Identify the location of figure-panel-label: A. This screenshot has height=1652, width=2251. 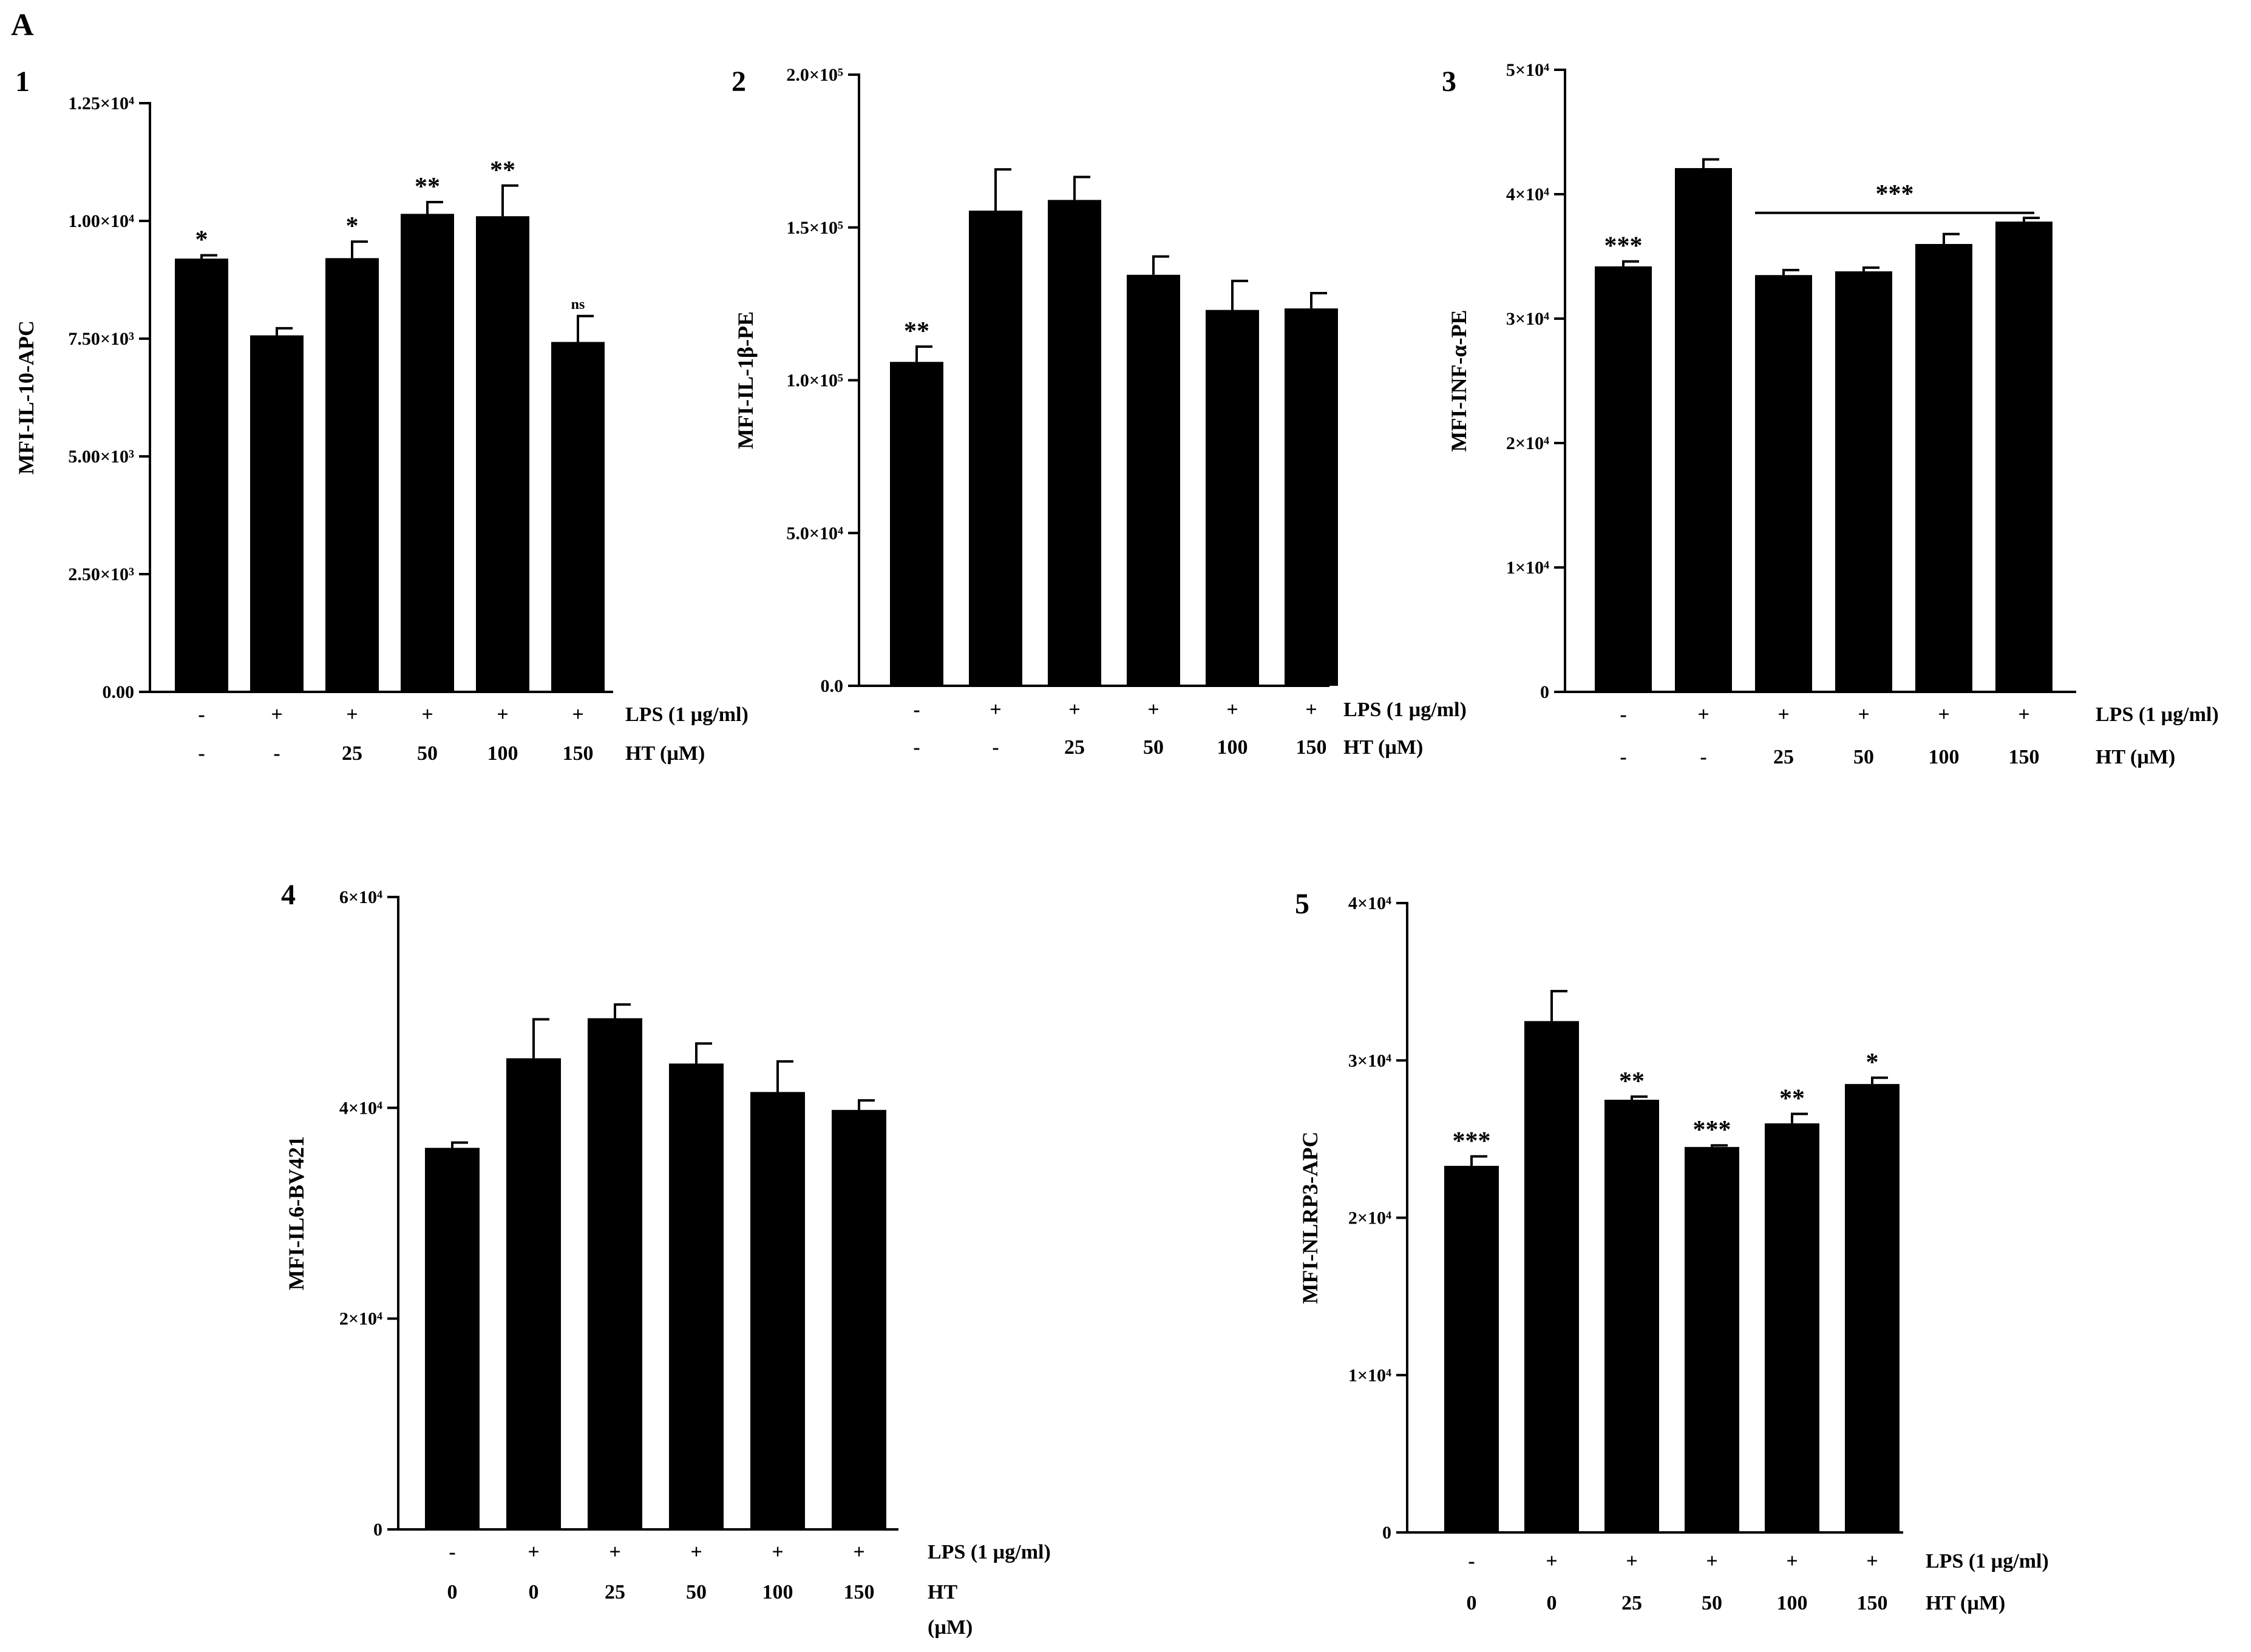
(22, 25).